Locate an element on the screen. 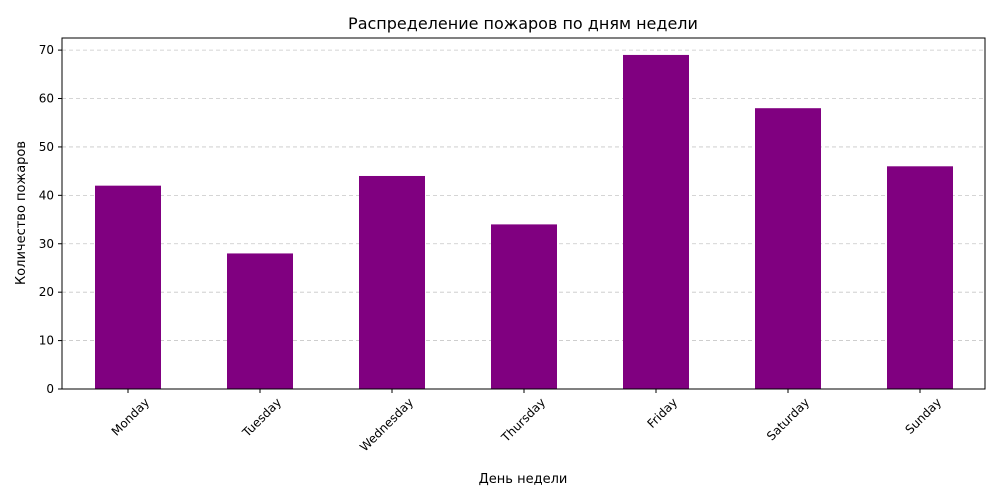  x-axis-label: День недели is located at coordinates (523, 479).